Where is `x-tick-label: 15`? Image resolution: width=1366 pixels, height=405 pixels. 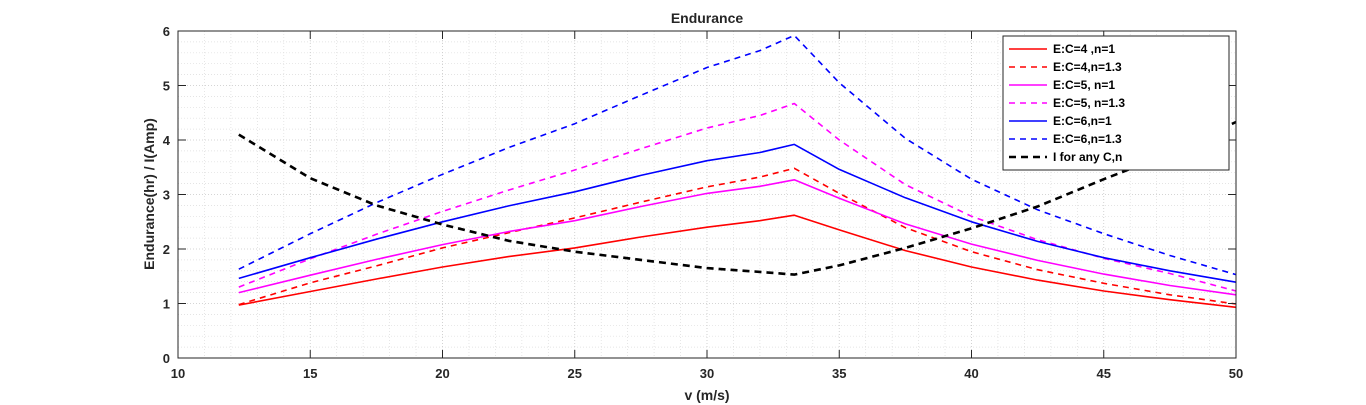 x-tick-label: 15 is located at coordinates (310, 373).